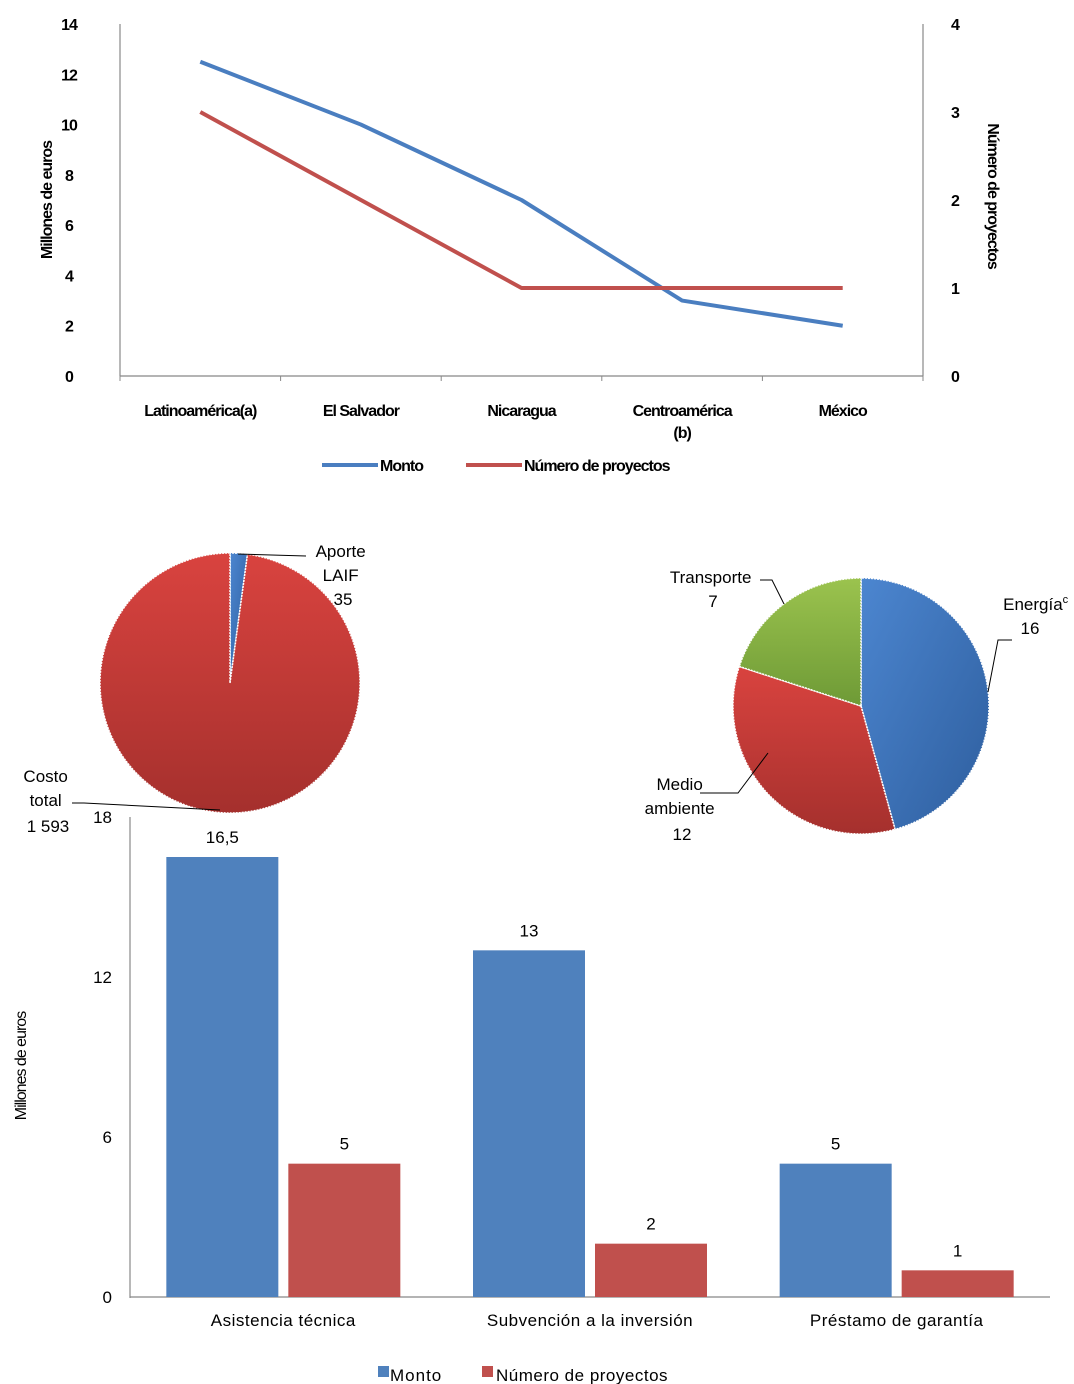 This screenshot has height=1384, width=1074. I want to click on x-tick-label-asistencia-tecnica: Asistencia técnica, so click(283, 1320).